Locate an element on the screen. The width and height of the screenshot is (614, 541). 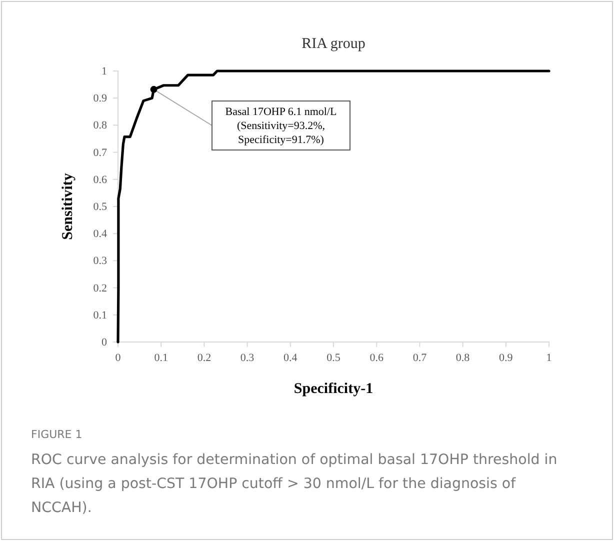
x-tick-label: 0.3 is located at coordinates (247, 358).